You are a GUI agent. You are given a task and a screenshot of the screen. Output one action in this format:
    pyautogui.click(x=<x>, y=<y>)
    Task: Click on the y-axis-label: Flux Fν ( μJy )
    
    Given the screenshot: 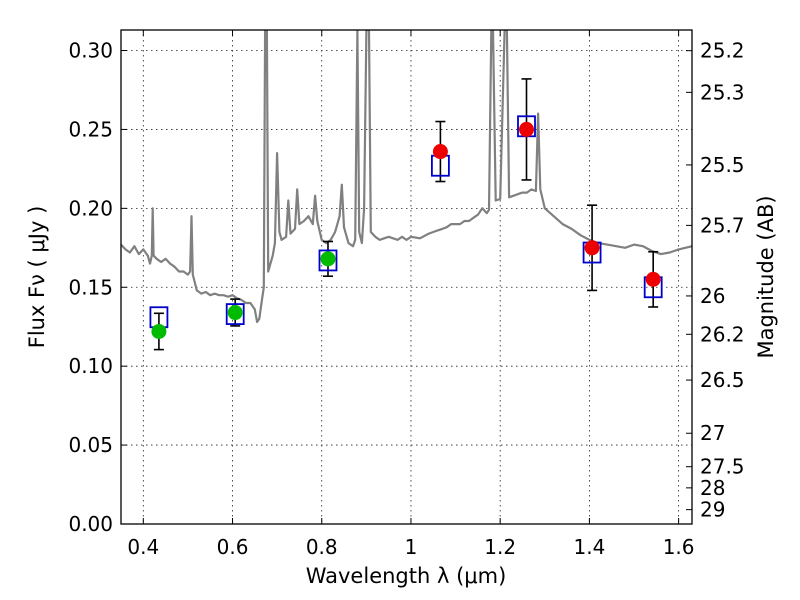 What is the action you would take?
    pyautogui.click(x=37, y=277)
    